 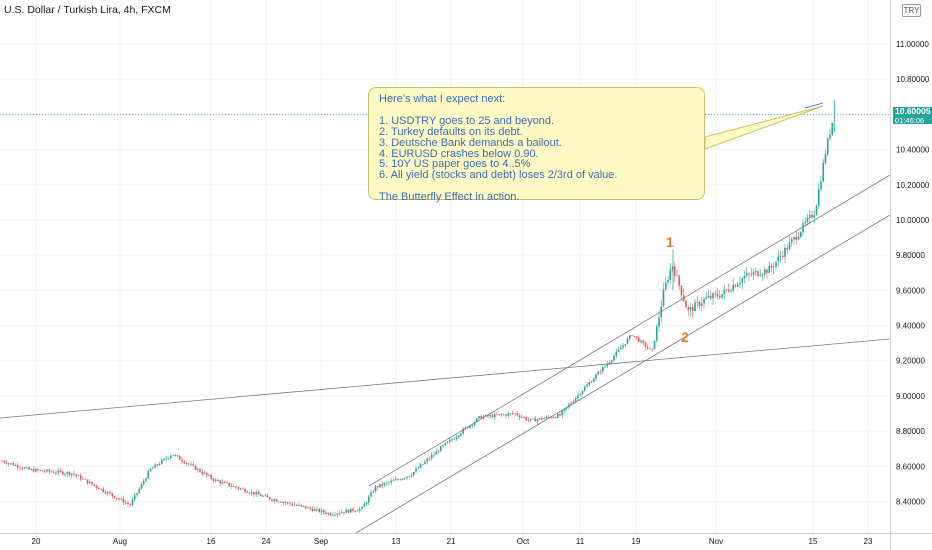 I want to click on y-tick-label: 10.20000, so click(x=913, y=185).